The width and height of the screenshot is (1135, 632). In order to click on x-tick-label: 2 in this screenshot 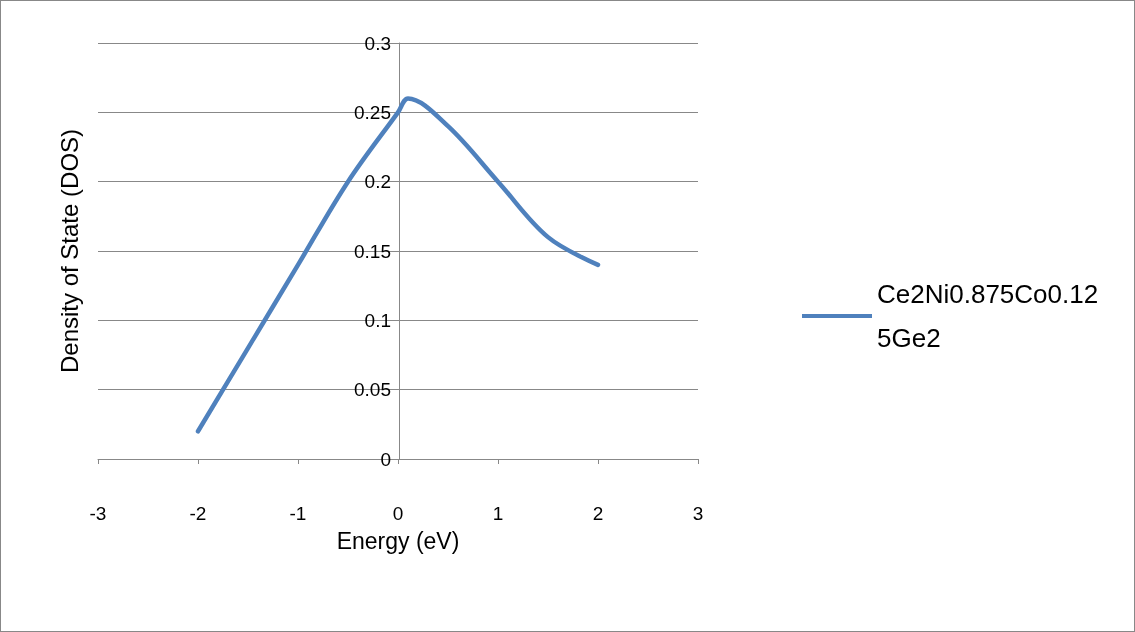, I will do `click(598, 513)`.